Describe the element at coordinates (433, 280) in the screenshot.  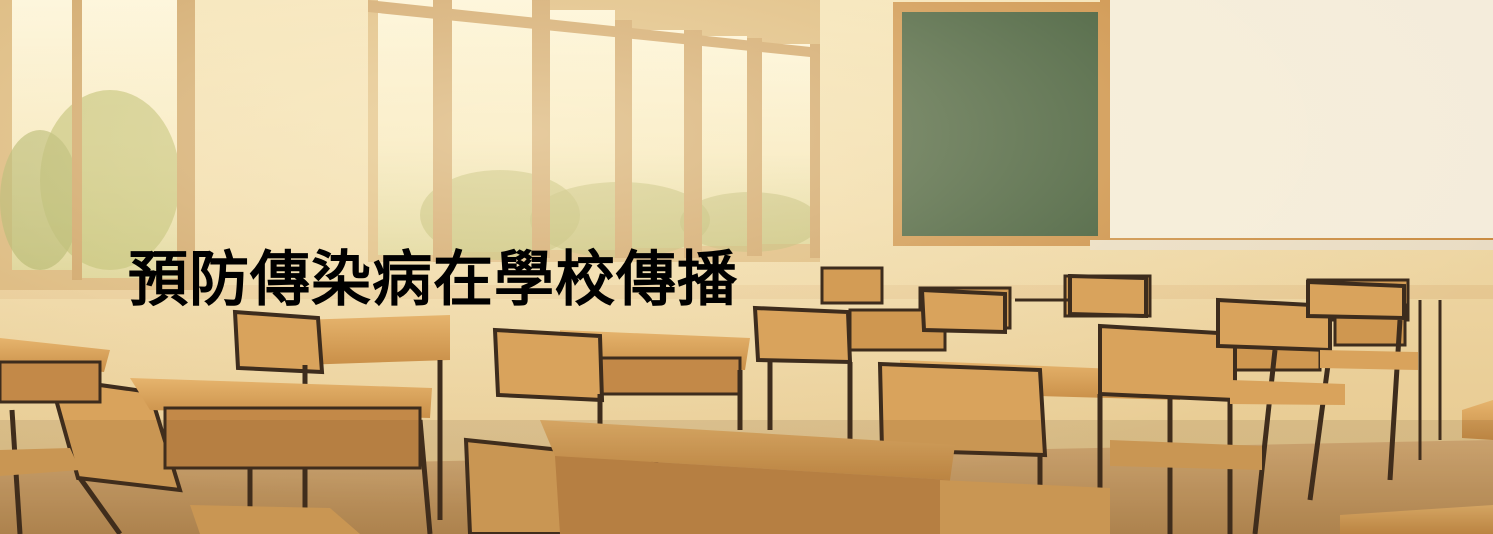
I see `banner-title: 預防傳染病在學校傳播` at that location.